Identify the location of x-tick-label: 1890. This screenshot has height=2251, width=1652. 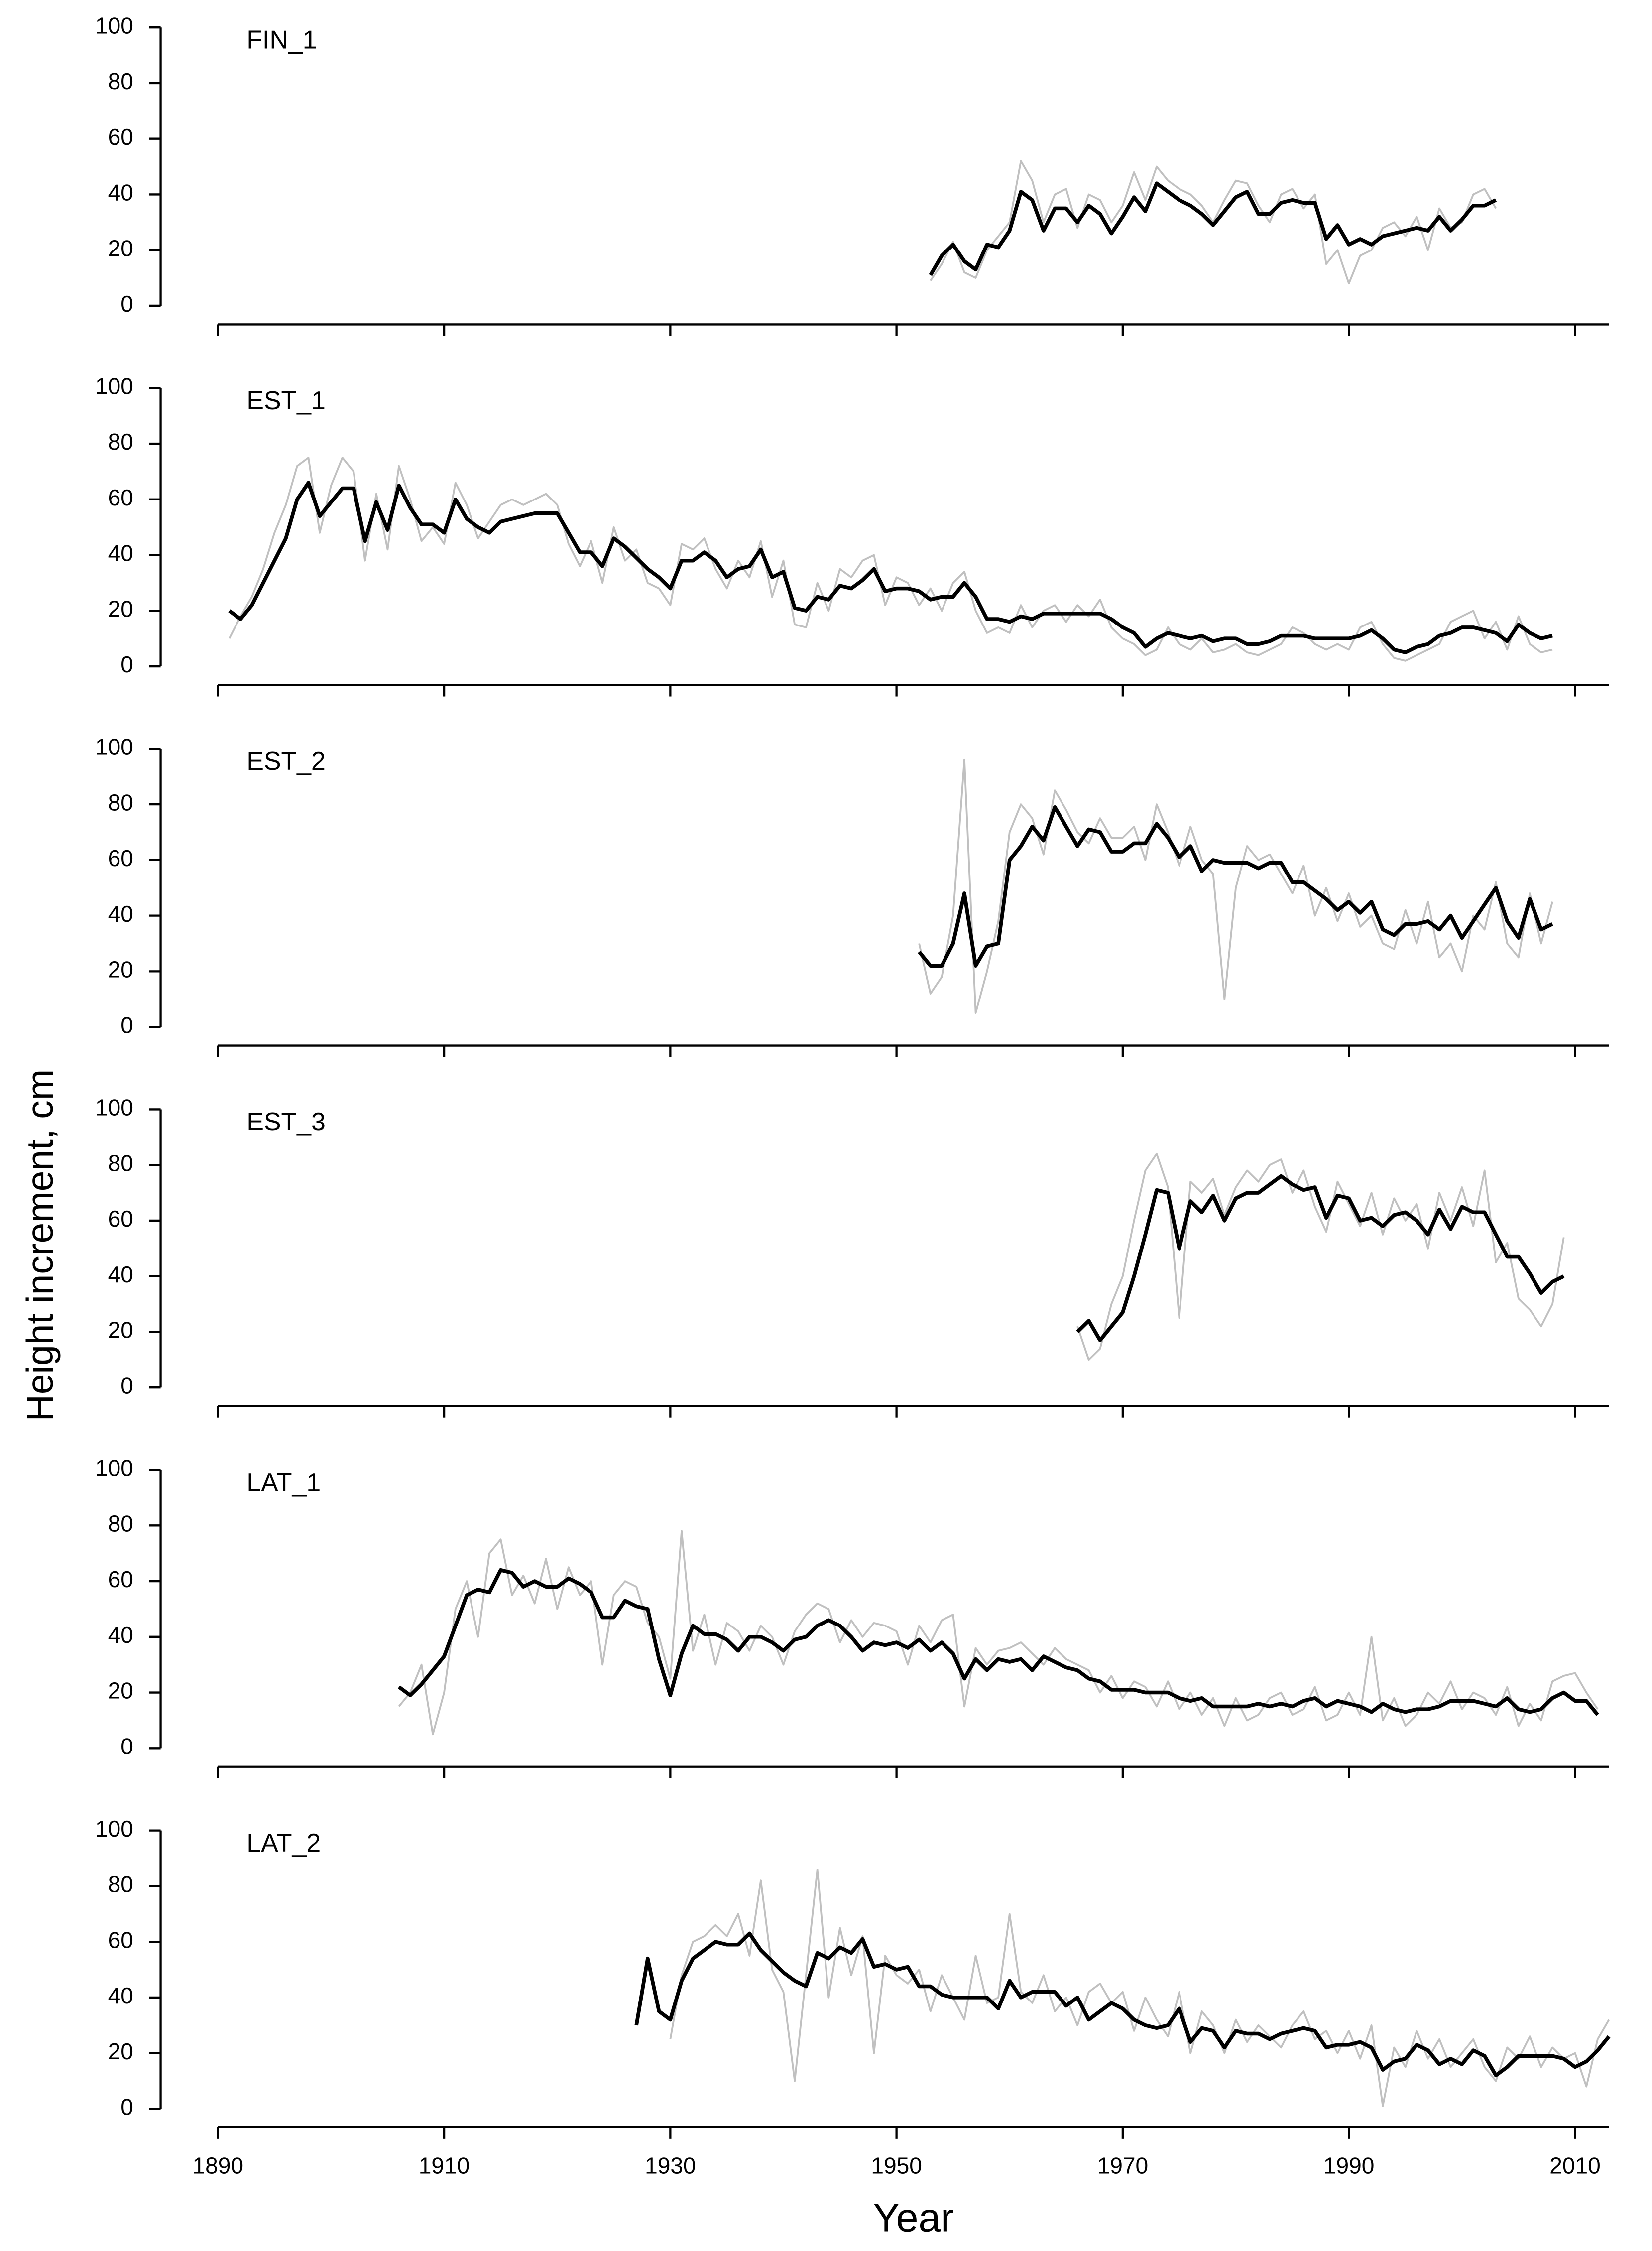
(219, 2166).